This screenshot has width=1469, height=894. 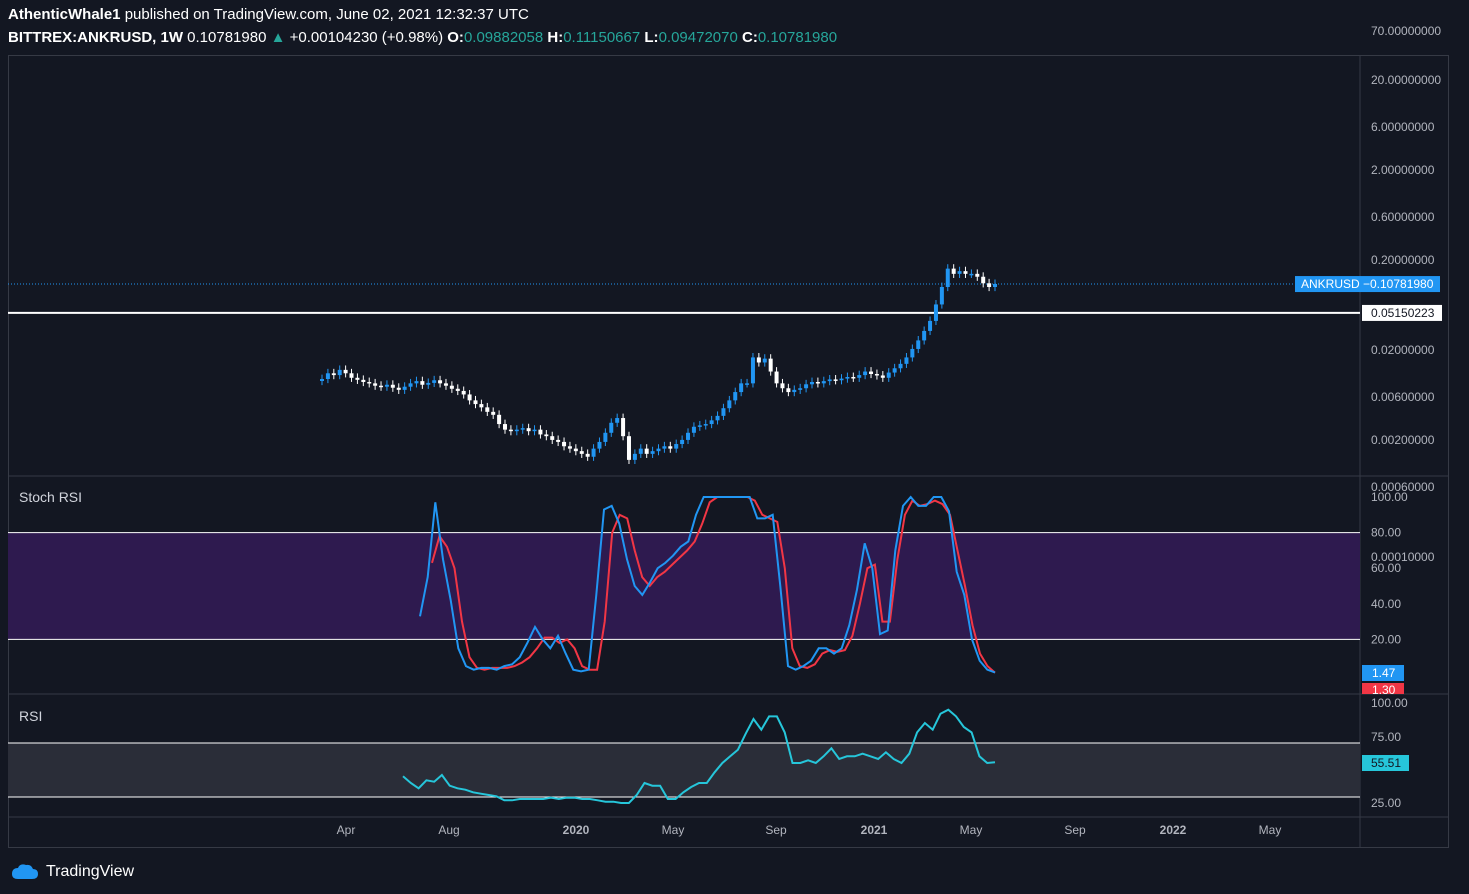 What do you see at coordinates (346, 830) in the screenshot?
I see `time-tick-label: Apr` at bounding box center [346, 830].